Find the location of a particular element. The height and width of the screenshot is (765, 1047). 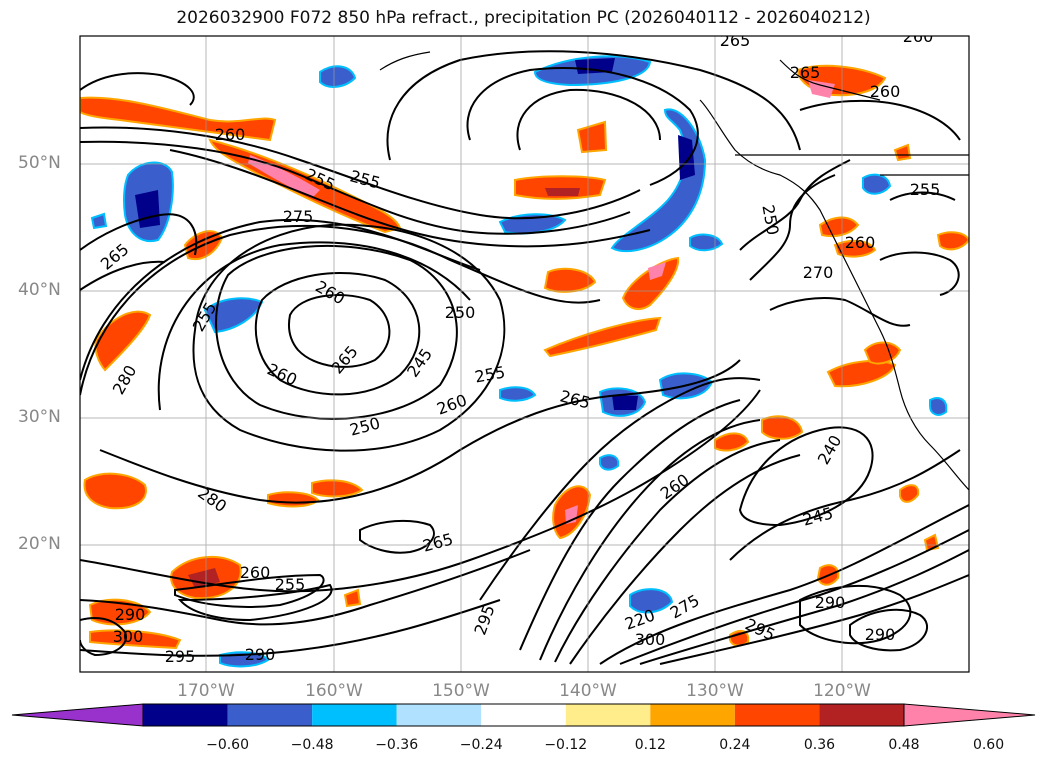

contour-label: 270 is located at coordinates (818, 272).